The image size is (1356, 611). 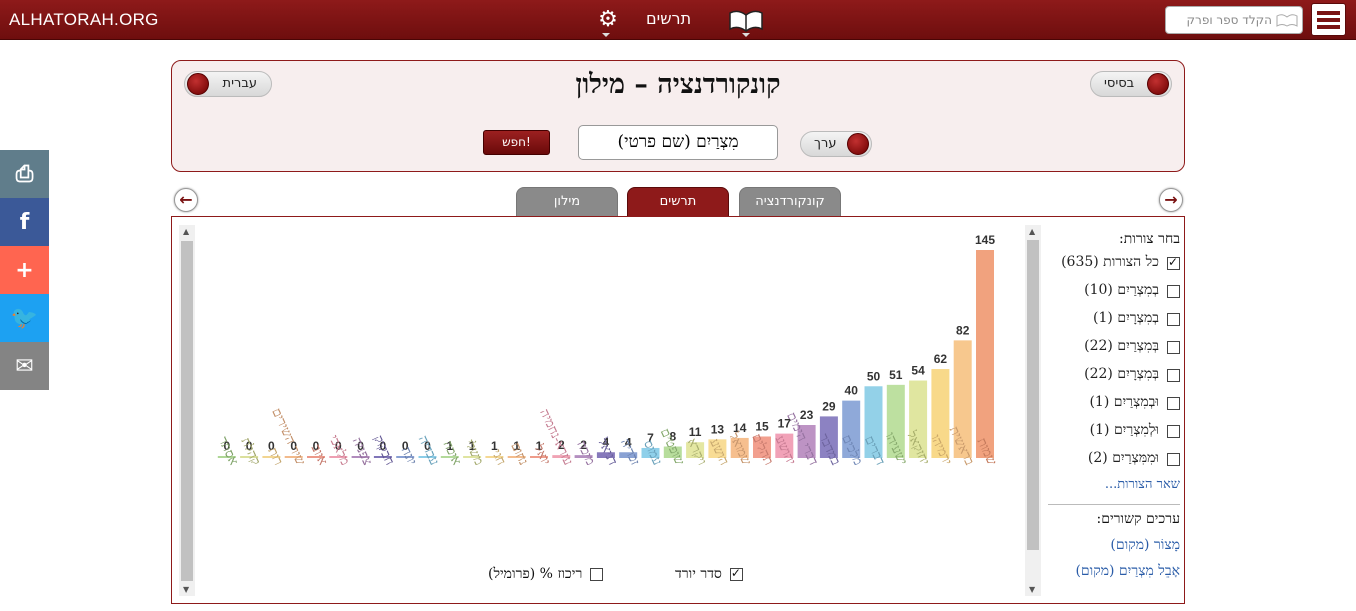 What do you see at coordinates (1131, 84) in the screenshot?
I see `mode-toggle: בסיסי` at bounding box center [1131, 84].